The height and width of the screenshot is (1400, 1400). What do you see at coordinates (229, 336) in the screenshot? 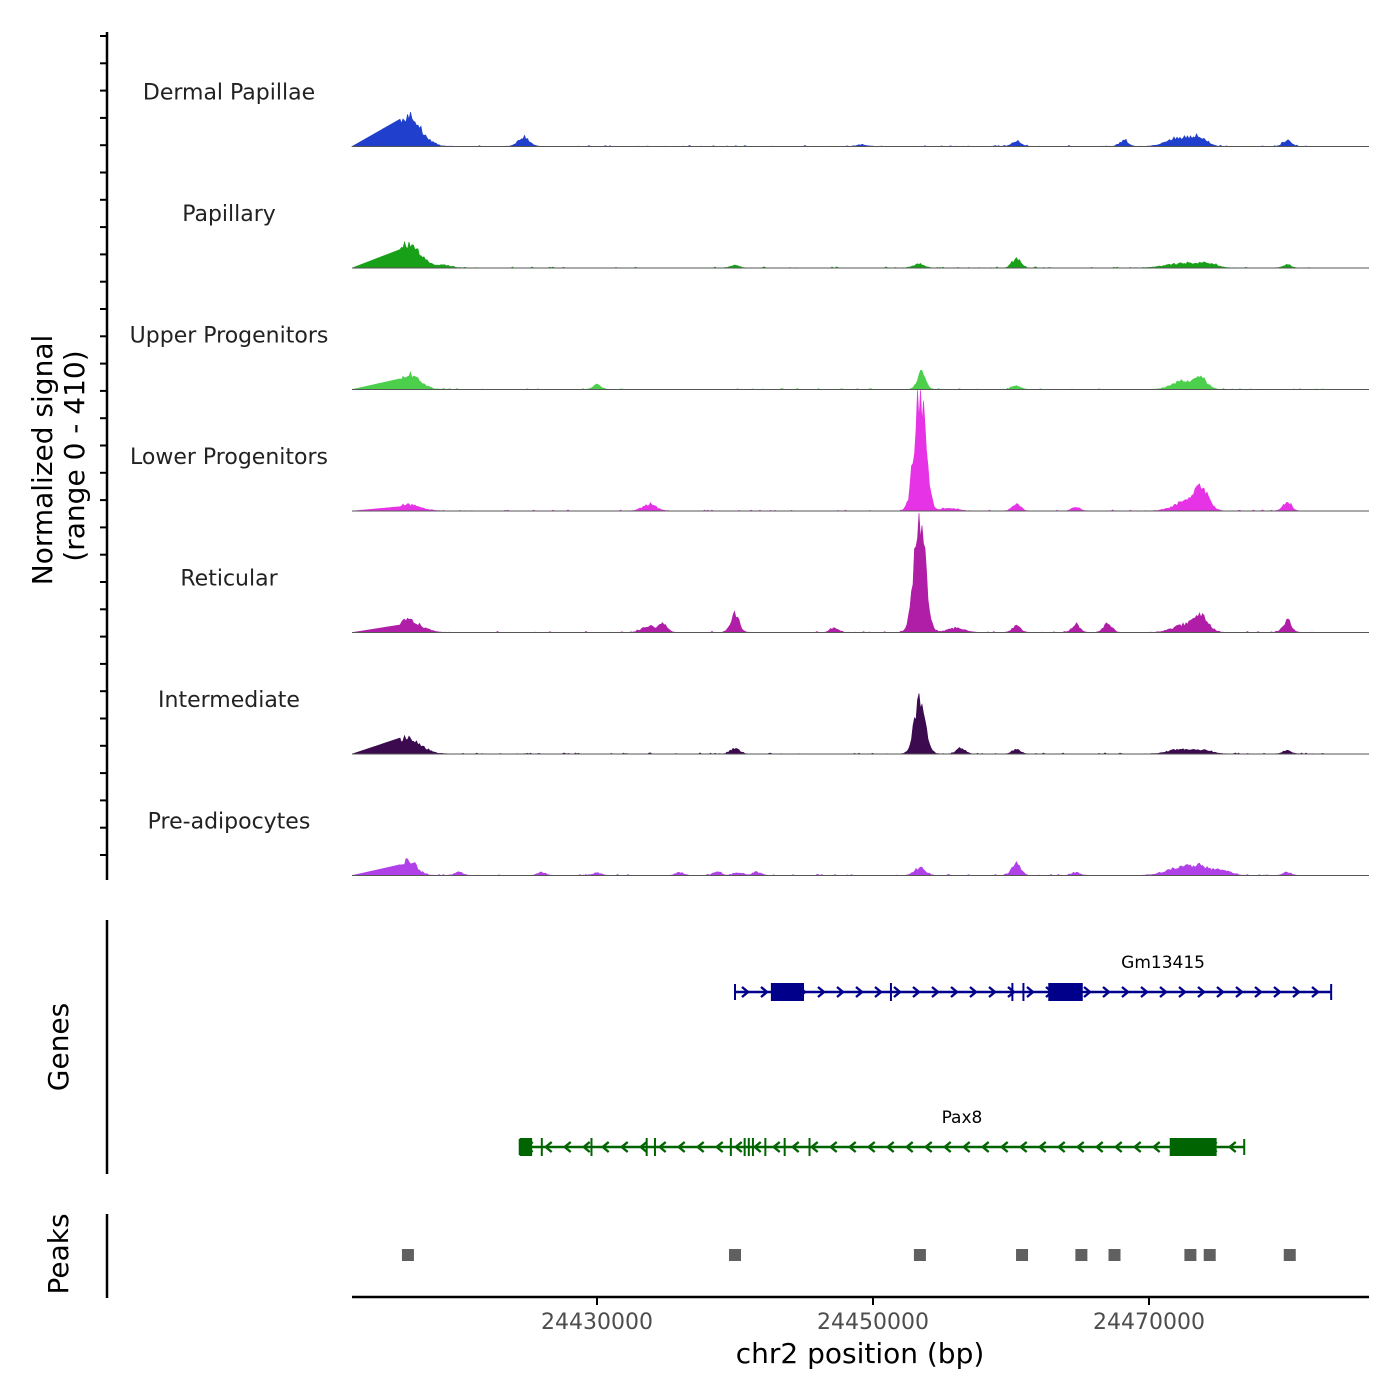
I see `track-label: Upper Progenitors` at bounding box center [229, 336].